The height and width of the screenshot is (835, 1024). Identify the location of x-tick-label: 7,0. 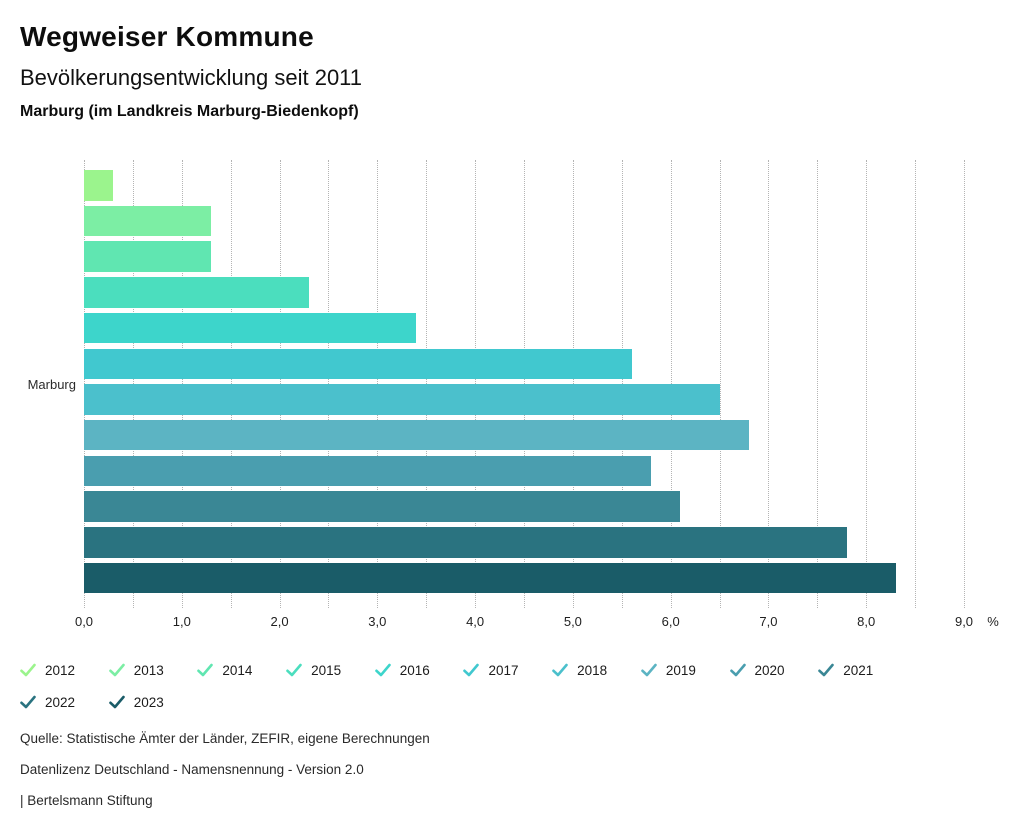
(768, 621).